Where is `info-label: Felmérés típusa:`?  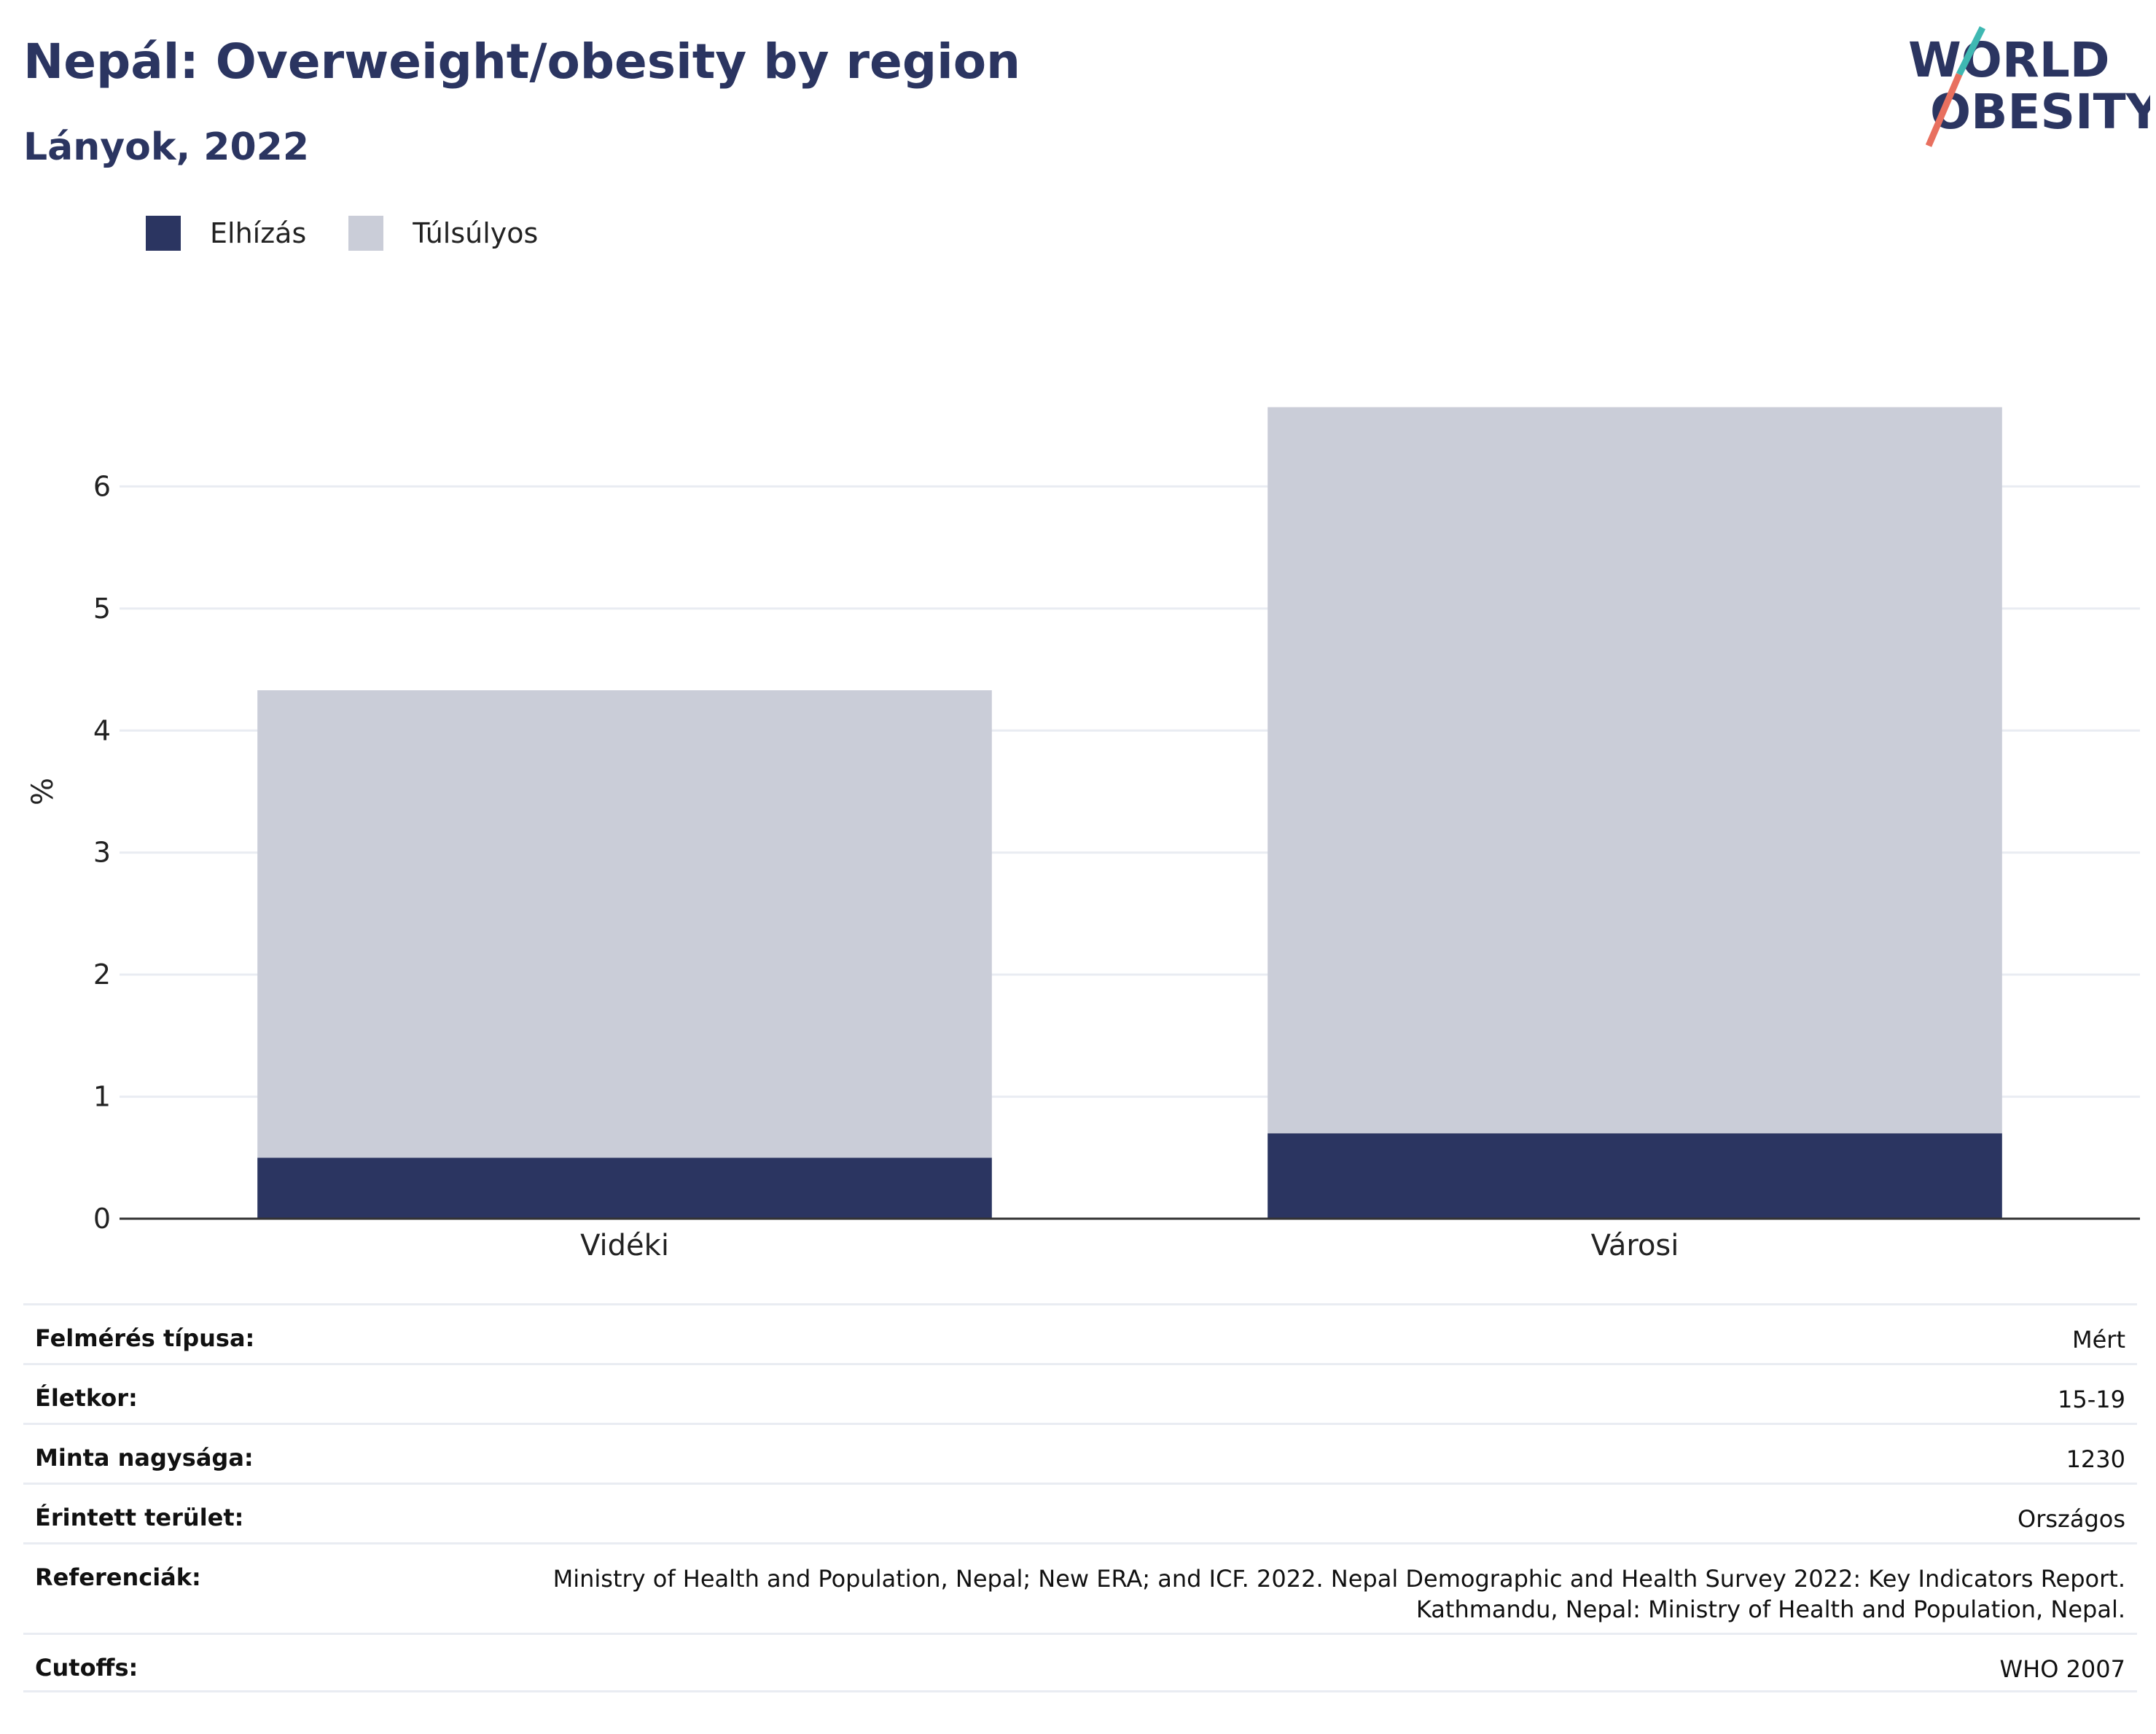 info-label: Felmérés típusa: is located at coordinates (145, 1338).